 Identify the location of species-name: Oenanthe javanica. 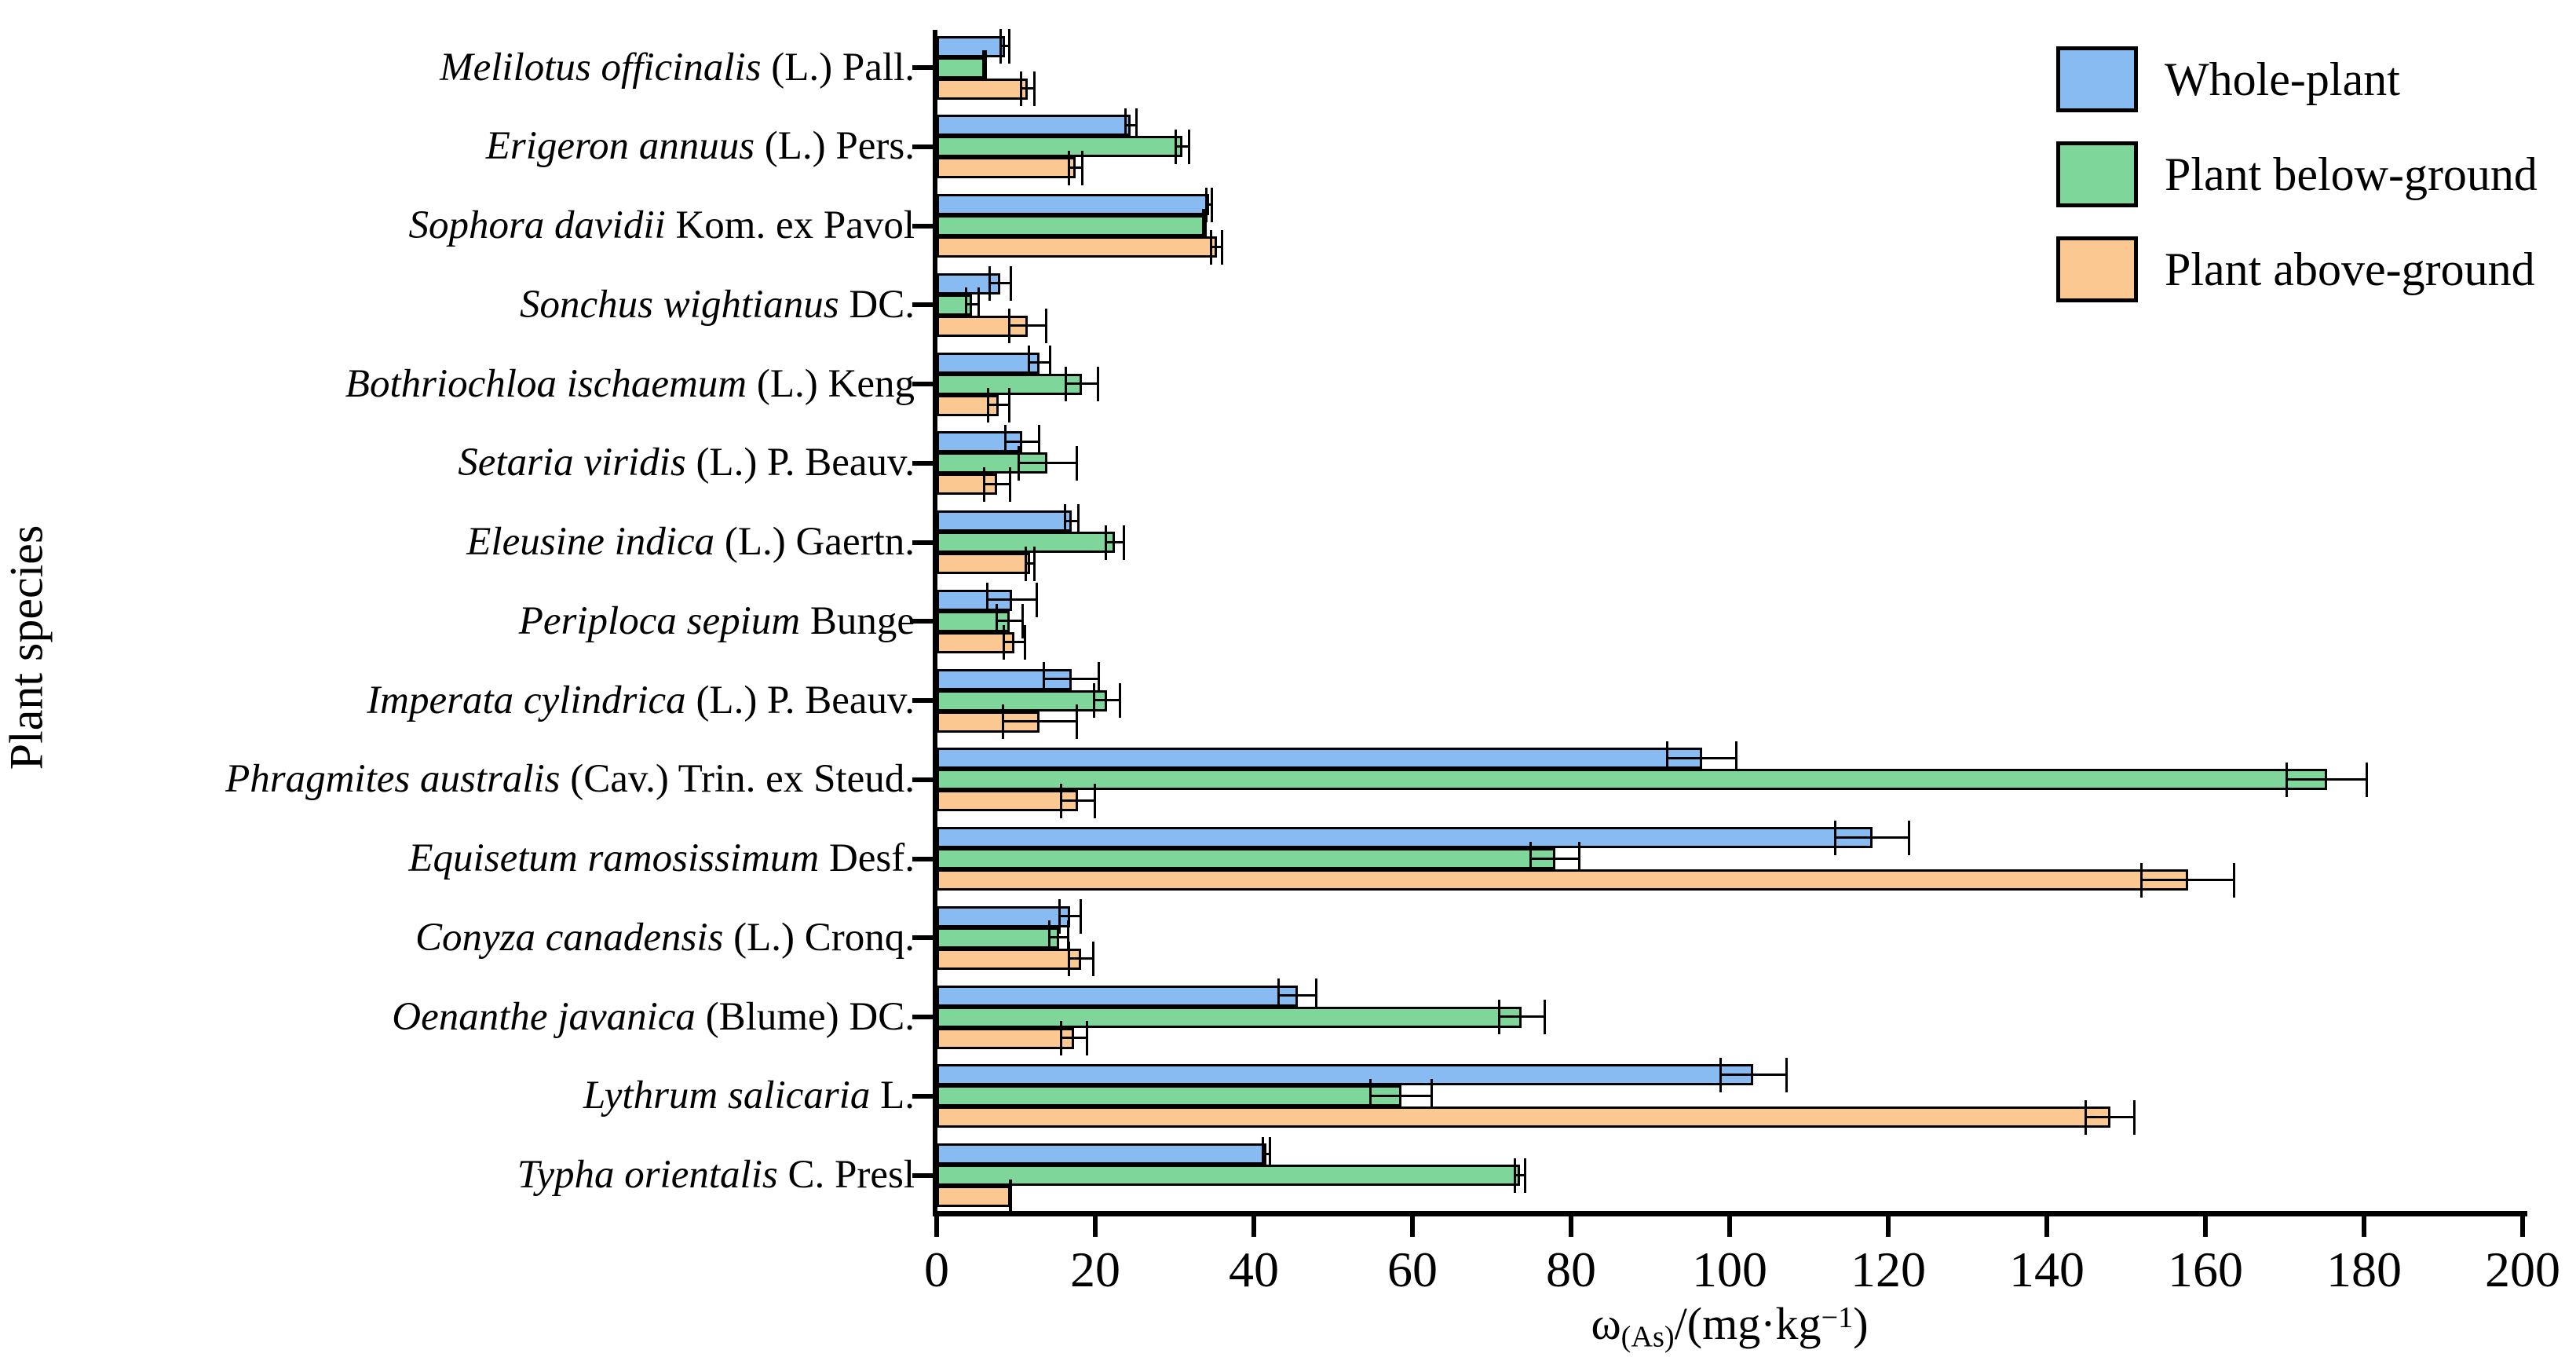
(544, 1016).